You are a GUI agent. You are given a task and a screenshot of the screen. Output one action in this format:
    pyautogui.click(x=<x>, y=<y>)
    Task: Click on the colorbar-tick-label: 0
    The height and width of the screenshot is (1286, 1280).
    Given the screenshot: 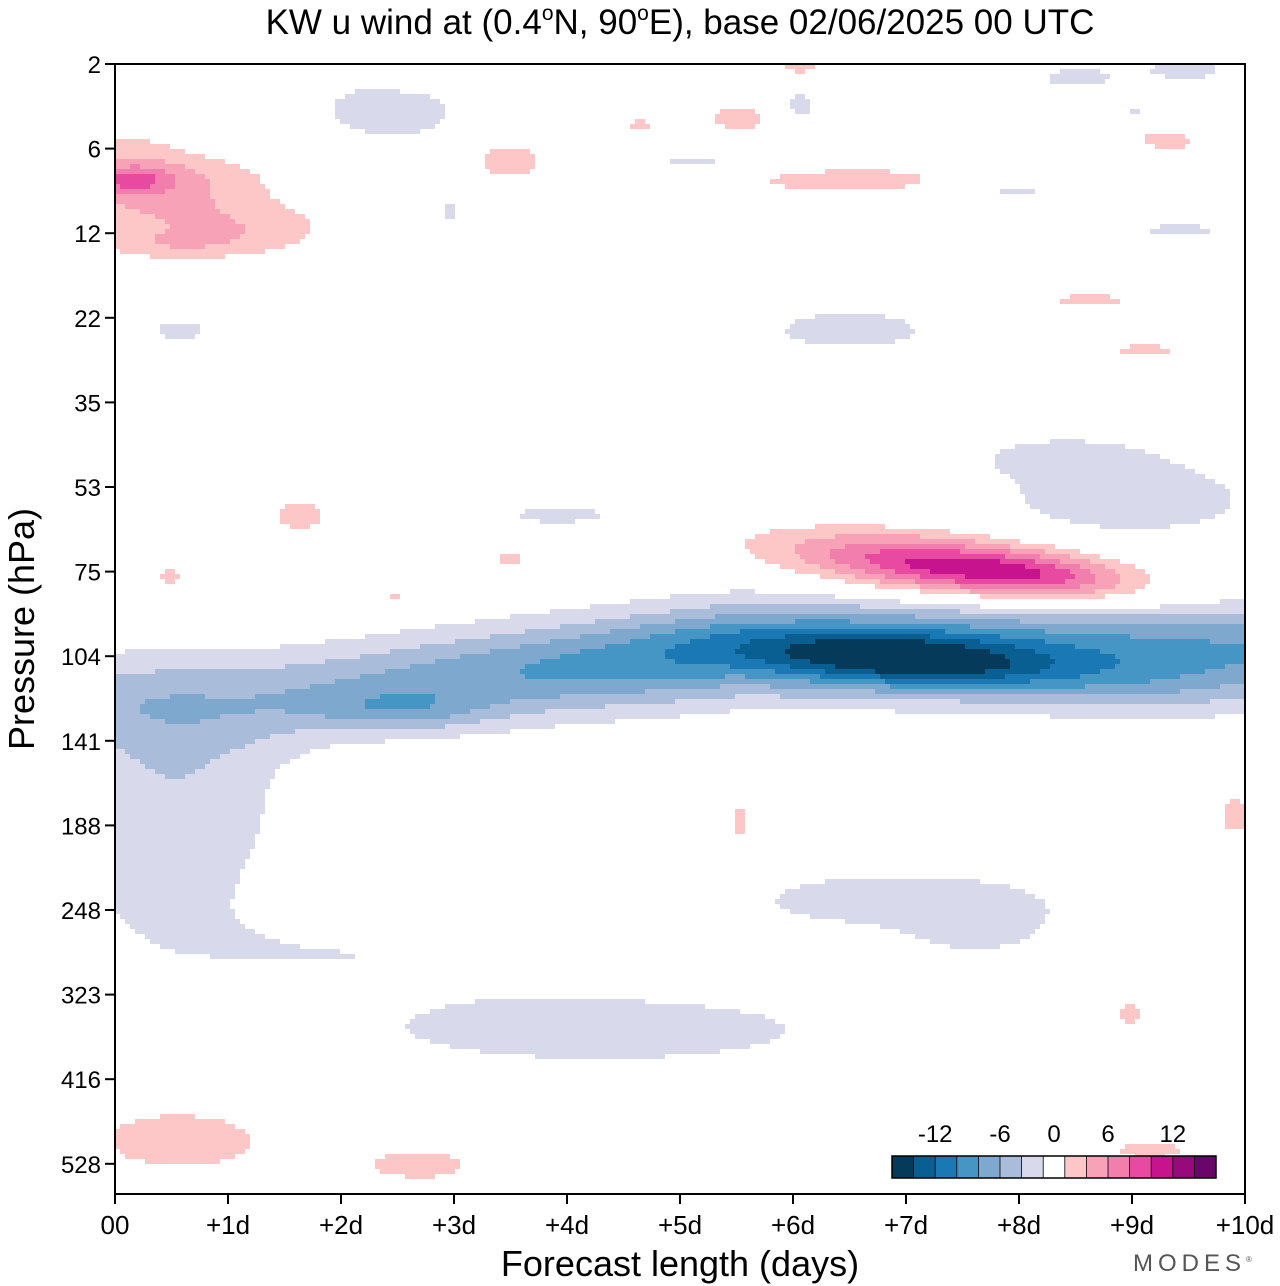 What is the action you would take?
    pyautogui.click(x=1053, y=1134)
    